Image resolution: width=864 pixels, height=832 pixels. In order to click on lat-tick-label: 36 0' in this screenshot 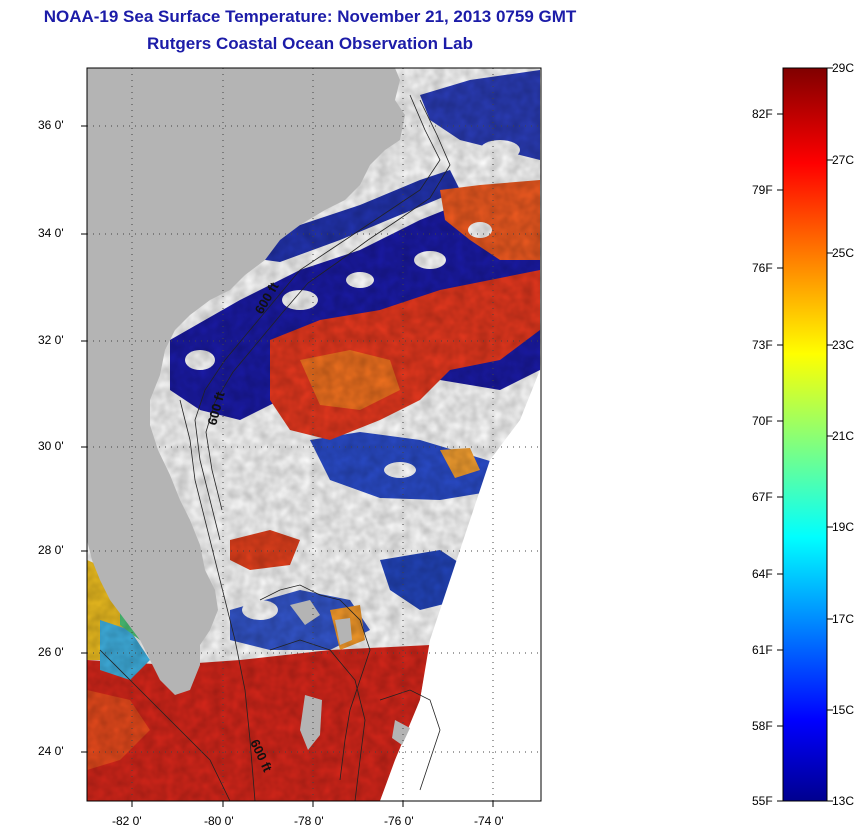, I will do `click(51, 125)`.